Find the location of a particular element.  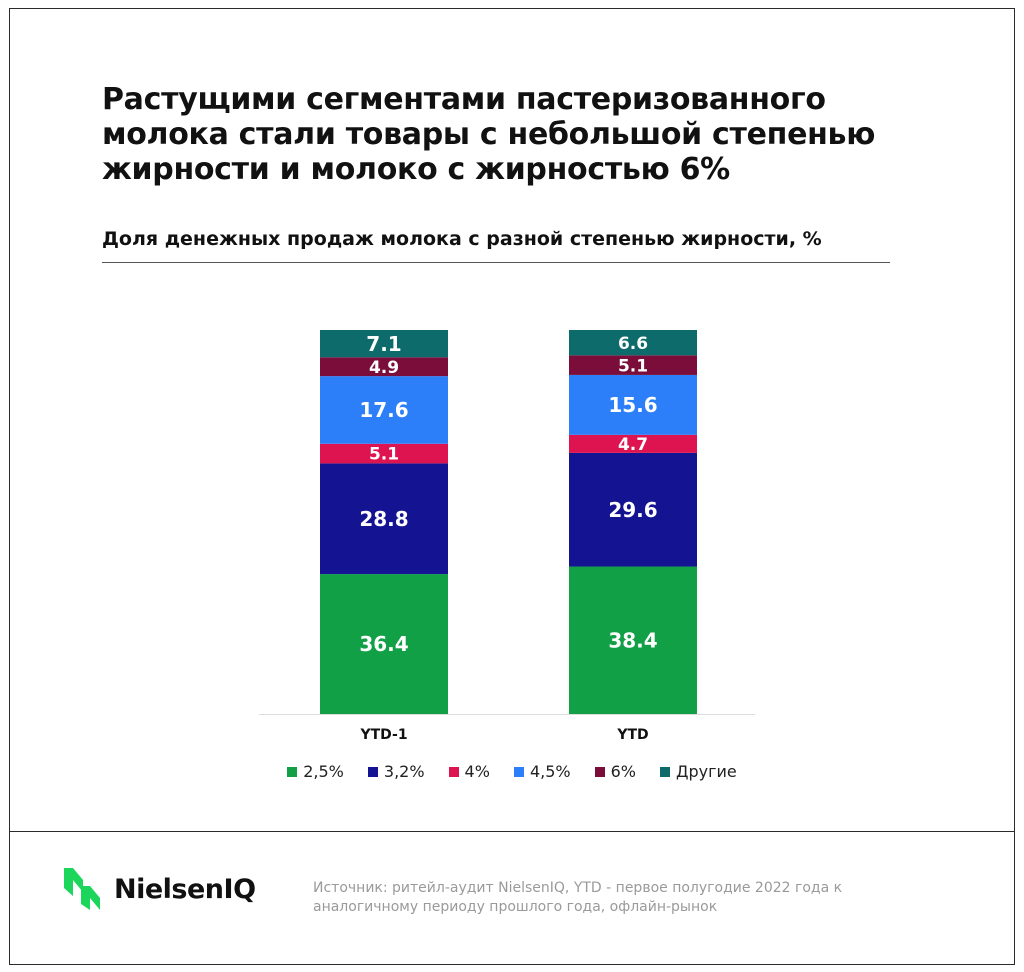

data-label: 28.8 is located at coordinates (383, 519).